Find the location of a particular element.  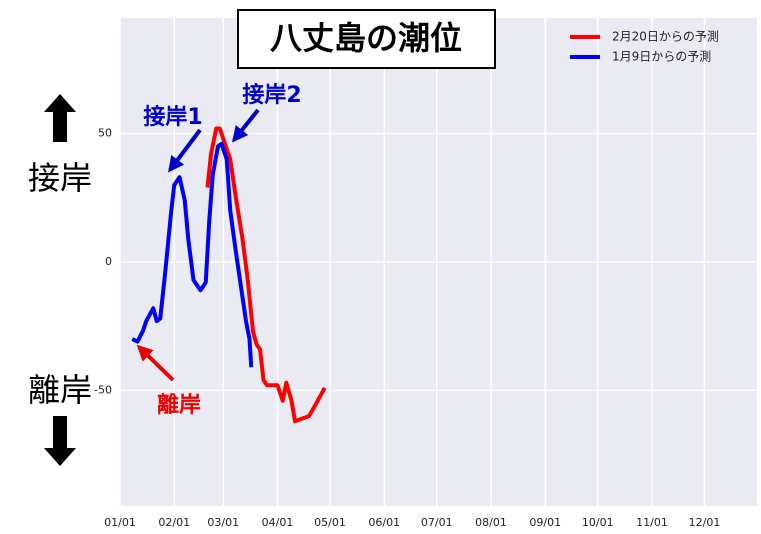

x-tick-label: 06/01 is located at coordinates (384, 522).